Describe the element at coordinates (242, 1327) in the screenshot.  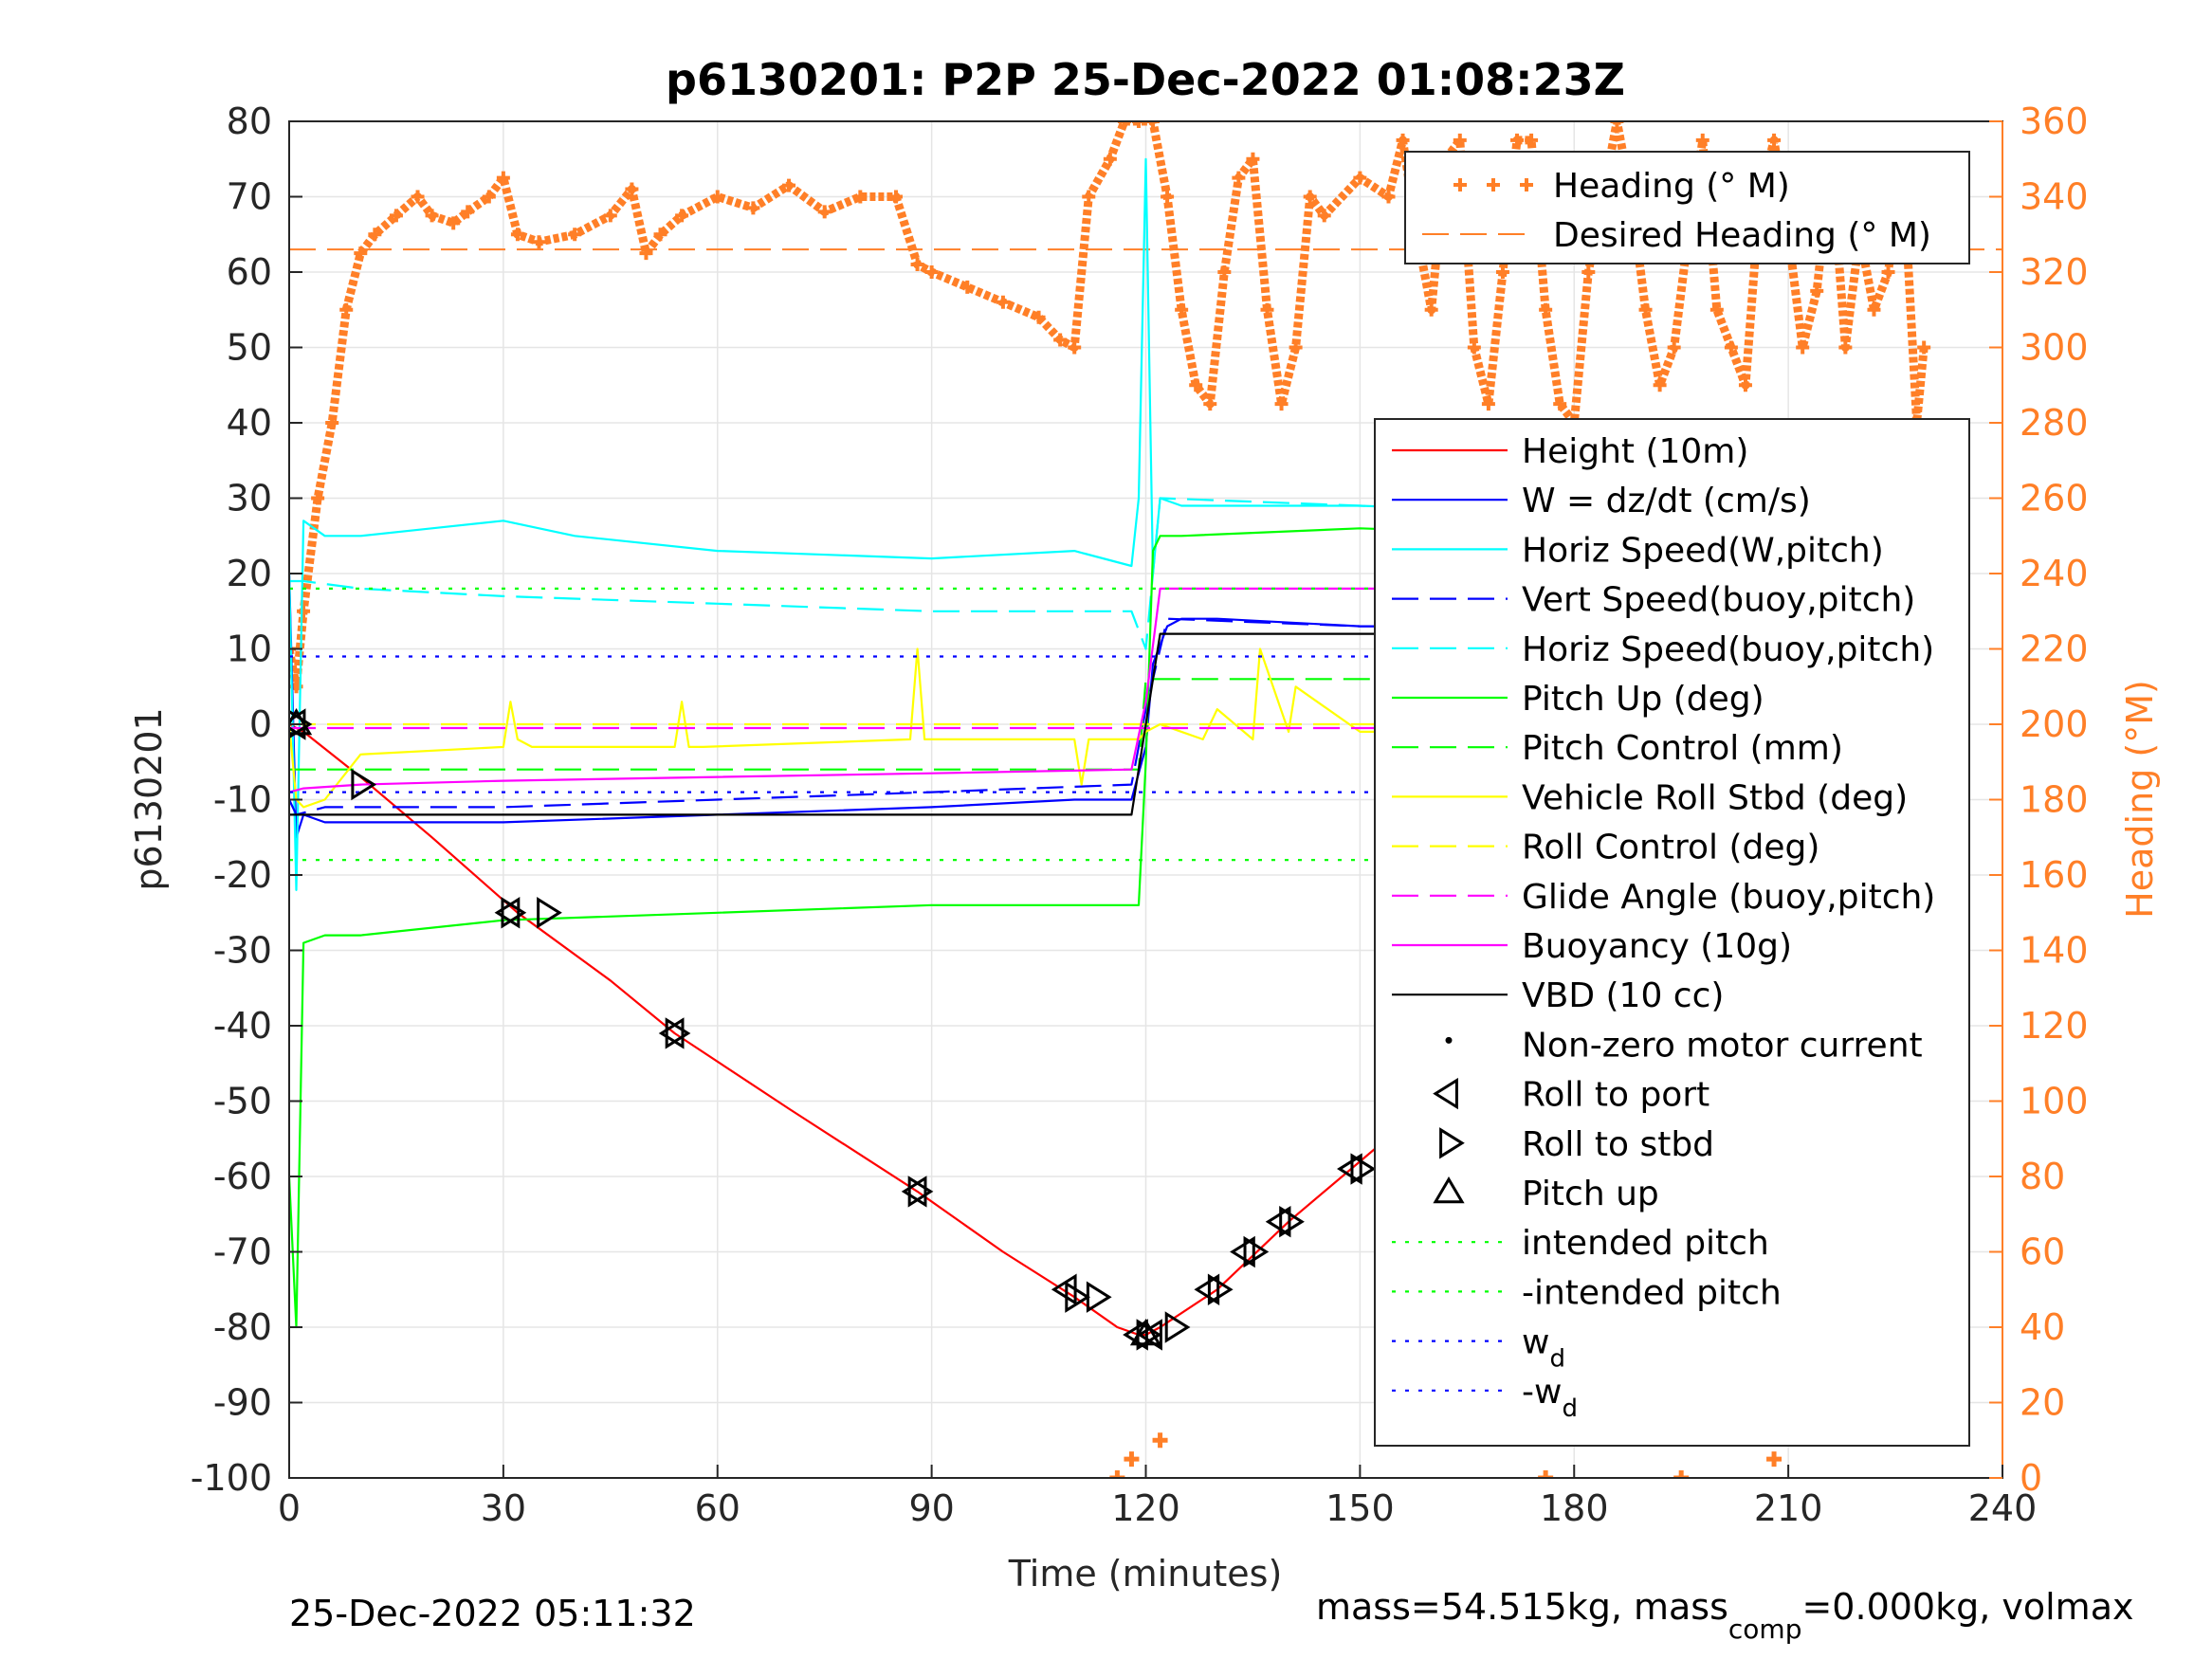
I see `y-tick-label: -80` at that location.